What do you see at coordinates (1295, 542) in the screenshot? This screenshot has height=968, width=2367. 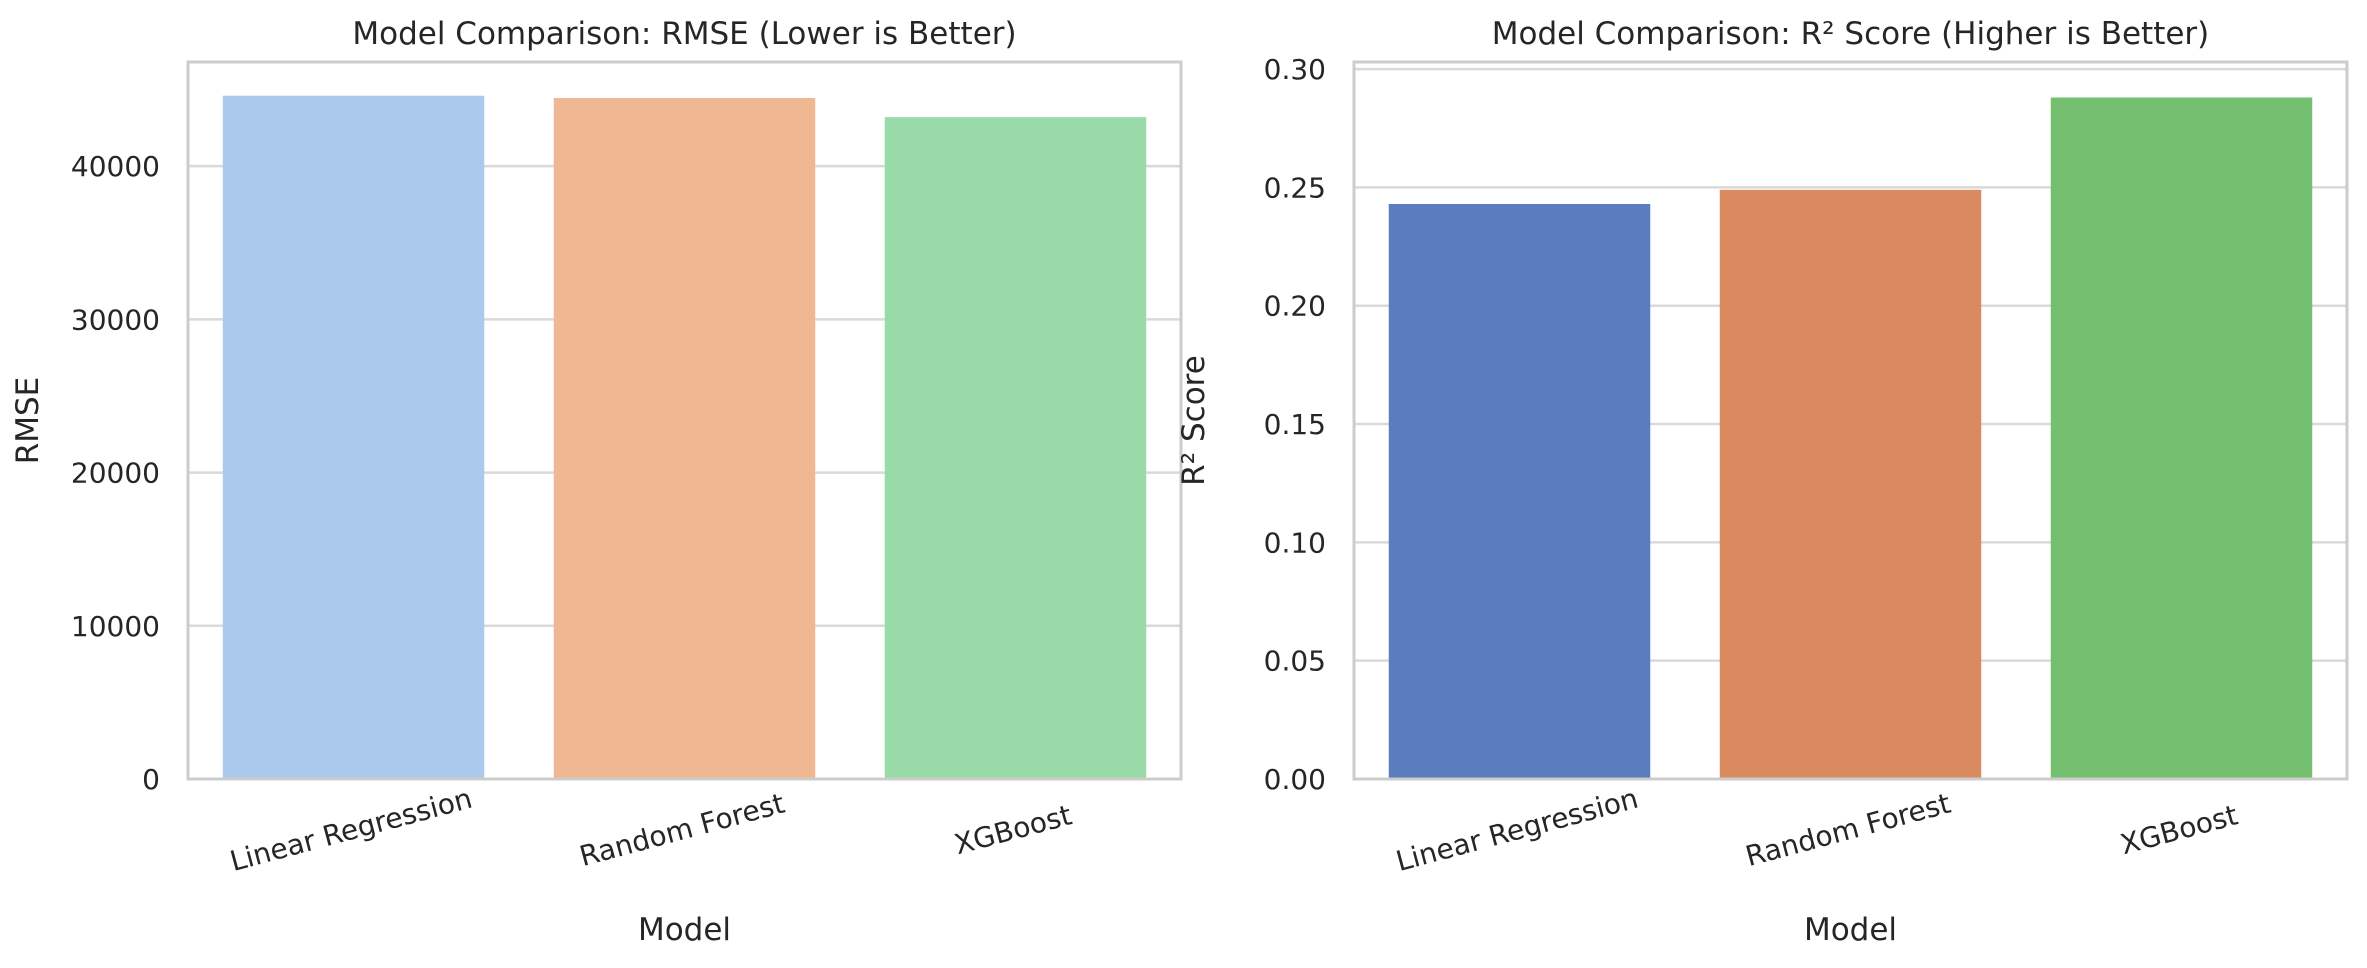 I see `r2-y-tick-label: 0.10` at bounding box center [1295, 542].